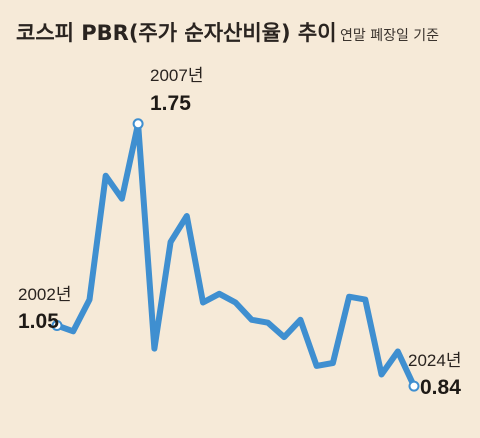 This screenshot has width=480, height=438. I want to click on data-point-2018, so click(317, 366).